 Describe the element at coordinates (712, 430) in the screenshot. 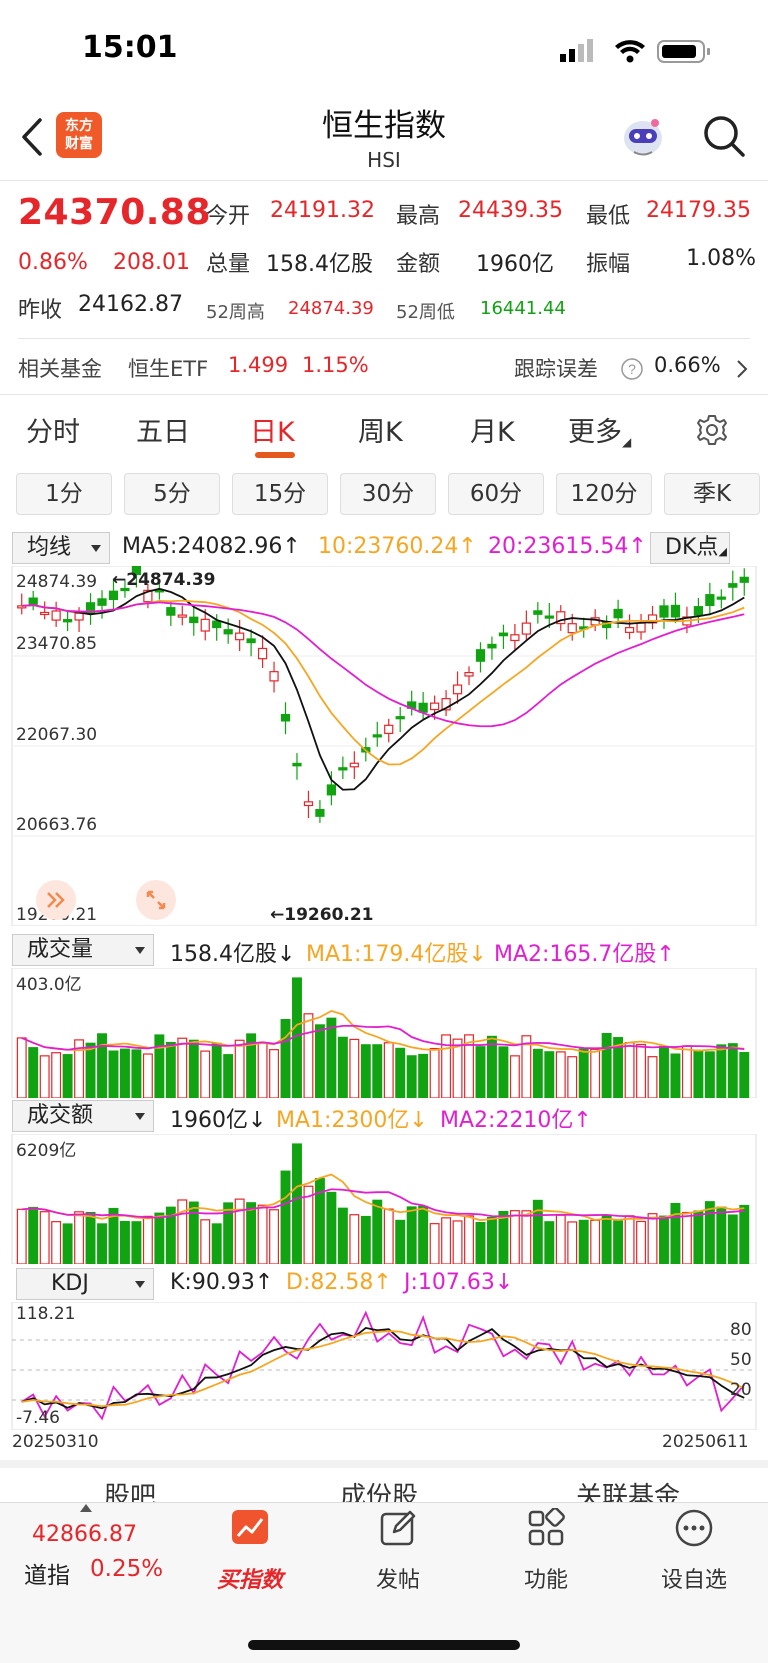

I see `gear-icon` at that location.